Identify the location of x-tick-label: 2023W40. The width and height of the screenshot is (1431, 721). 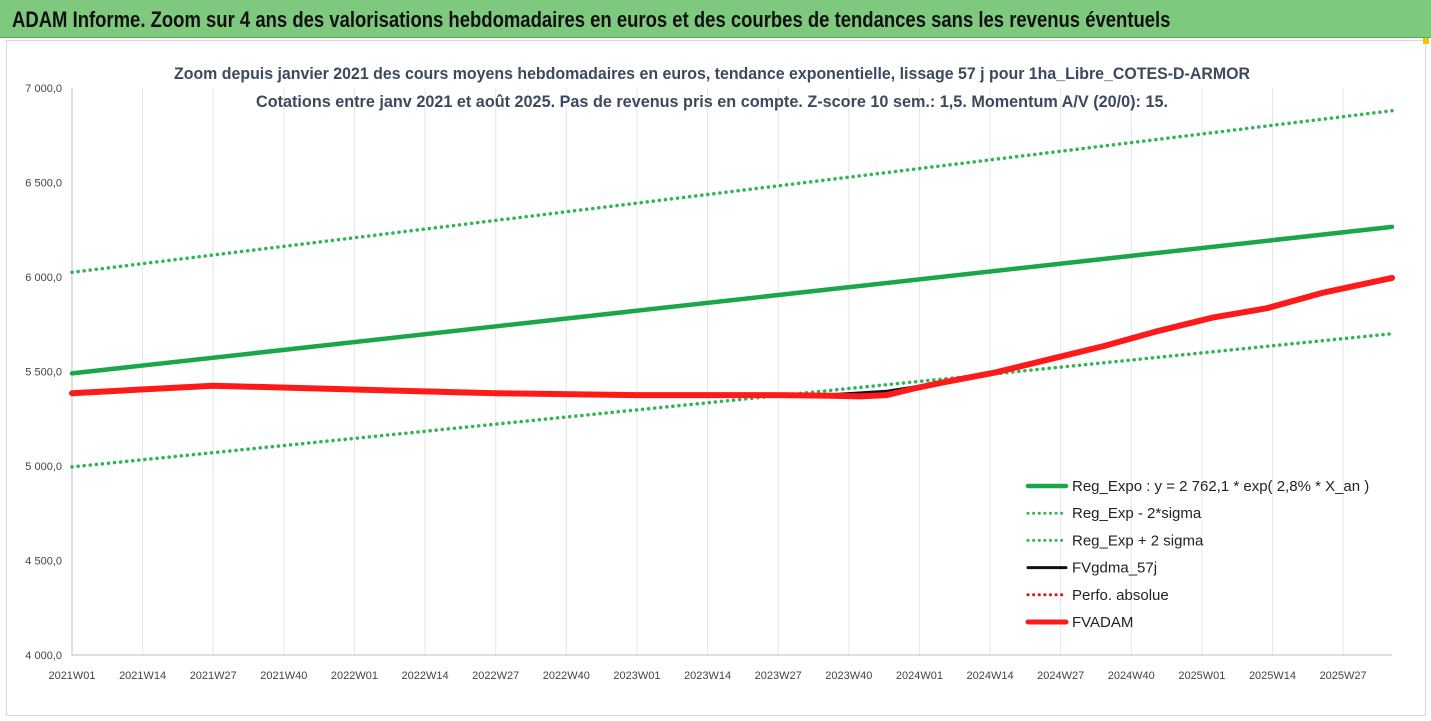
(848, 676).